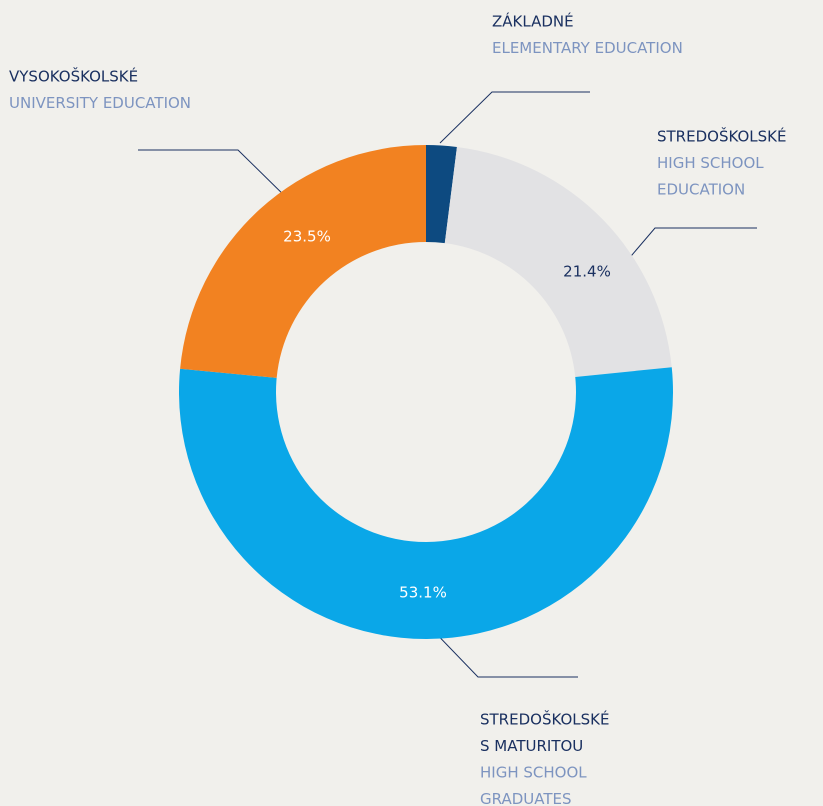  I want to click on category-label: S MATURITOU, so click(531, 746).